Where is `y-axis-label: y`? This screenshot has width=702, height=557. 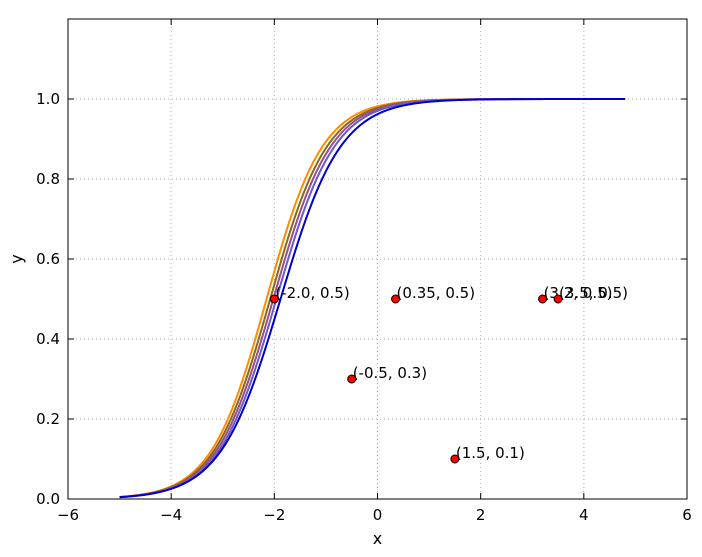 y-axis-label: y is located at coordinates (16, 258).